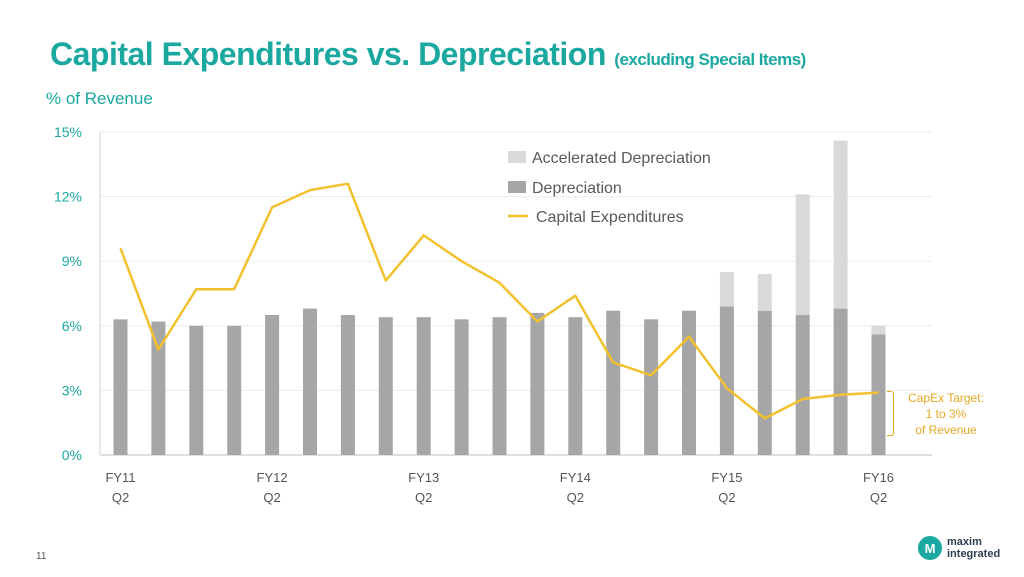 Image resolution: width=1024 pixels, height=577 pixels. Describe the element at coordinates (120, 477) in the screenshot. I see `x-tick-label: FY11` at that location.